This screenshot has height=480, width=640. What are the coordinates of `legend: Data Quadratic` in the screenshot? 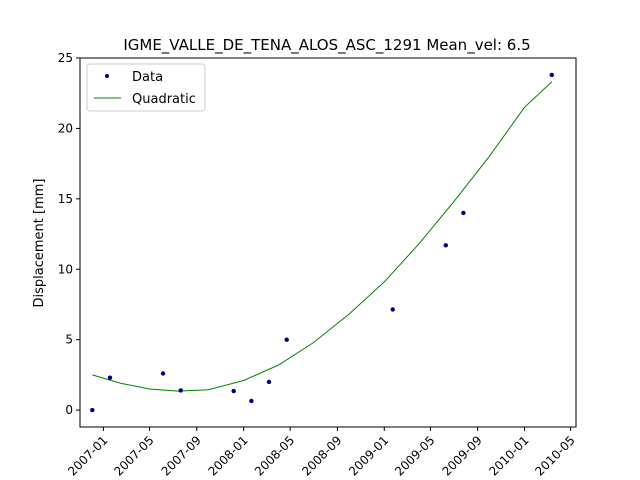 It's located at (146, 87).